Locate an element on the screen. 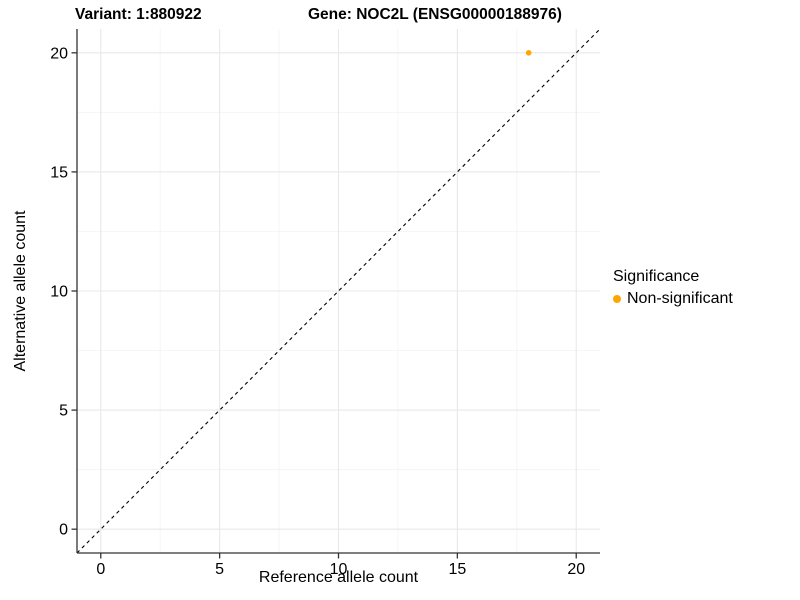 The height and width of the screenshot is (600, 800). plot-title-gene: Gene: NOC2L (ENSG00000188976) is located at coordinates (435, 14).